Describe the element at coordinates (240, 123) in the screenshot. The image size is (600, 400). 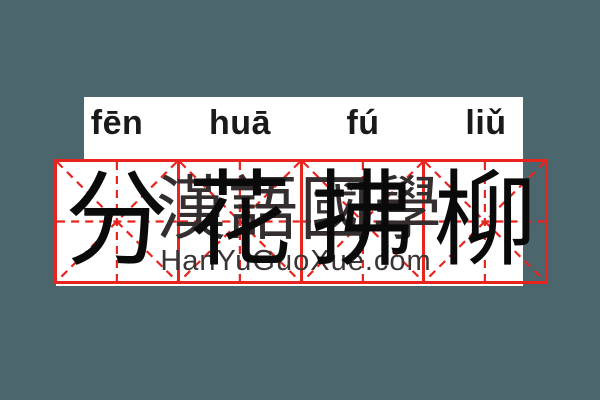
I see `pinyin-syllable-2: huā` at that location.